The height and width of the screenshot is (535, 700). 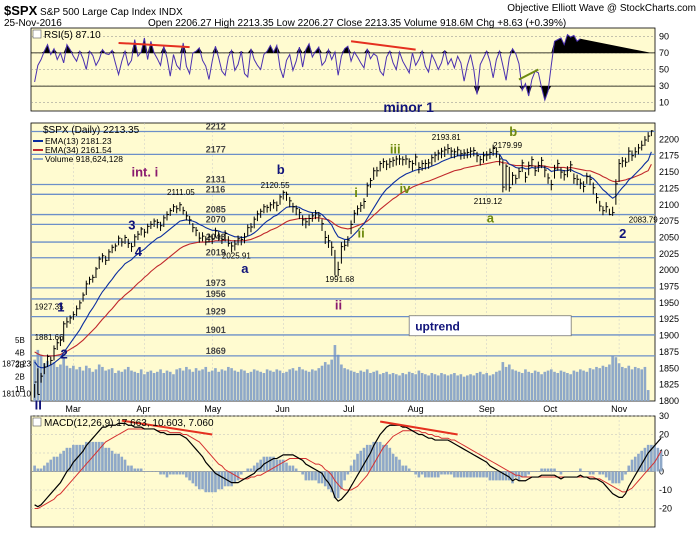 What do you see at coordinates (37, 34) in the screenshot?
I see `rsi-title-swatch` at bounding box center [37, 34].